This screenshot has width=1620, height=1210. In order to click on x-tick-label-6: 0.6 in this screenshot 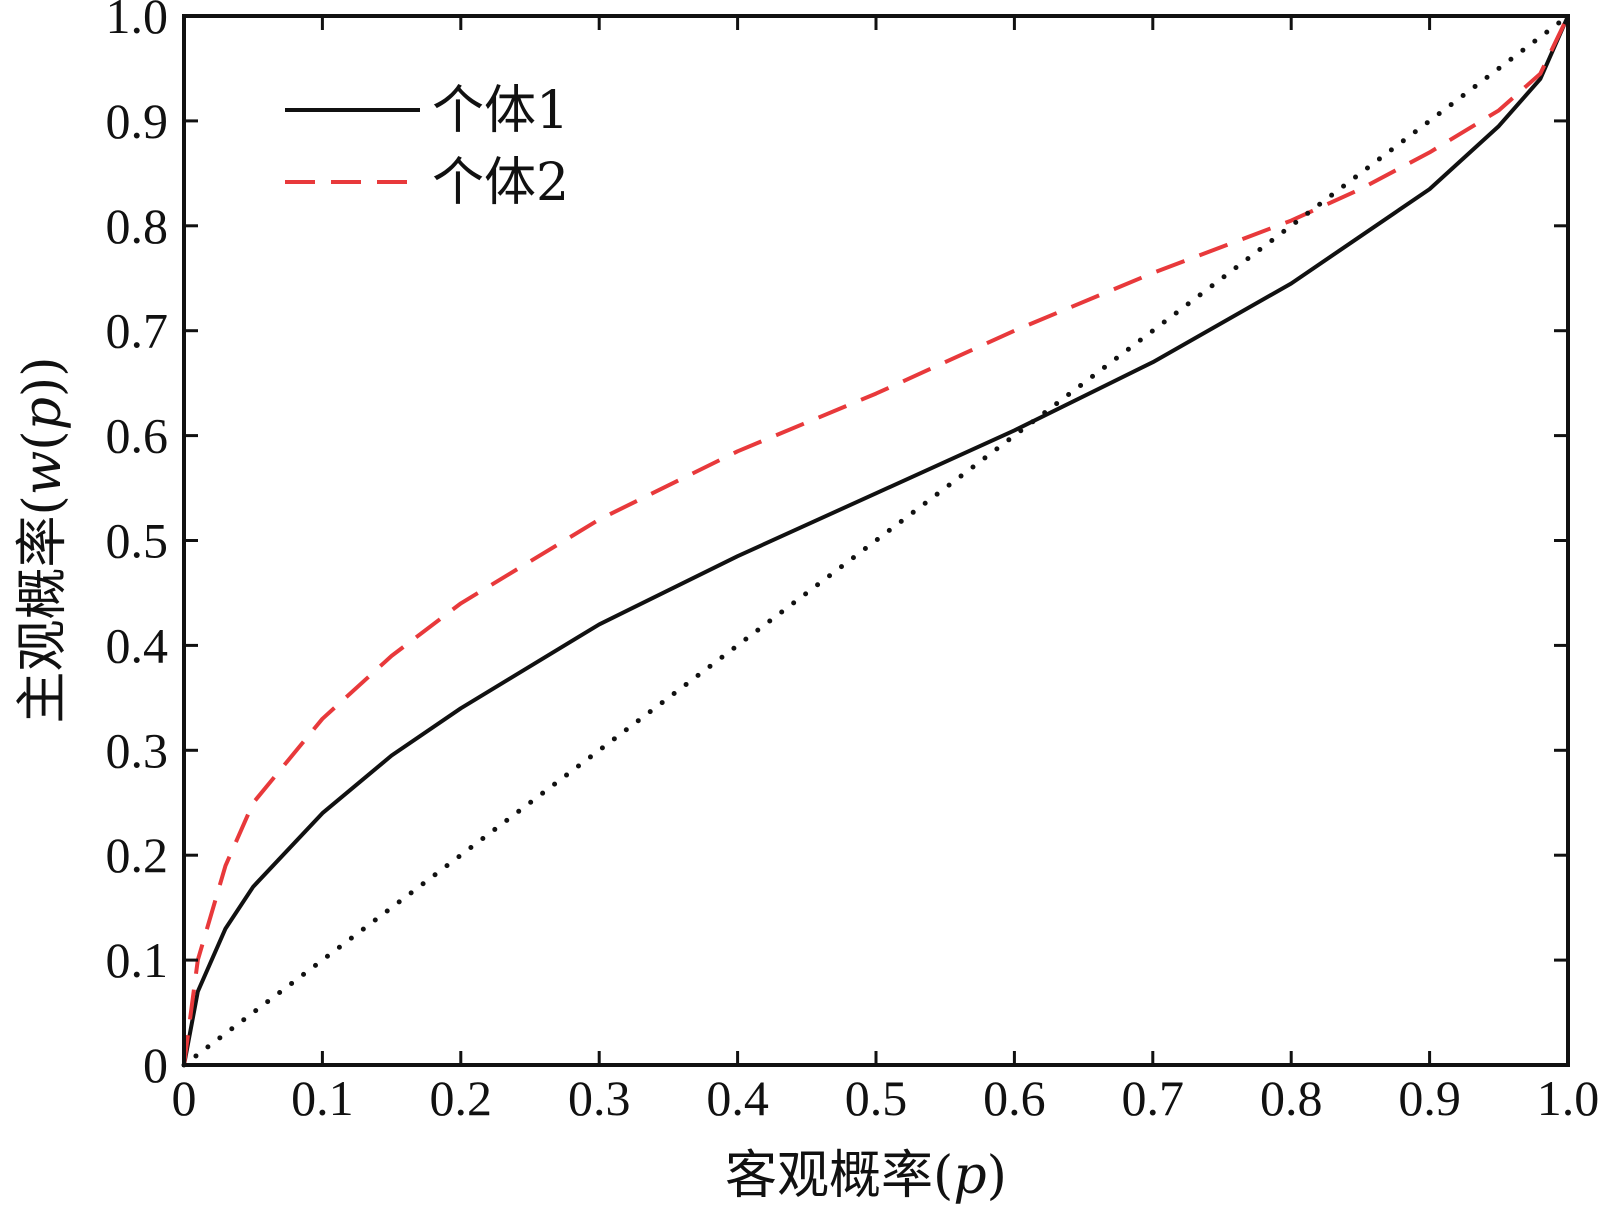, I will do `click(1014, 1098)`.